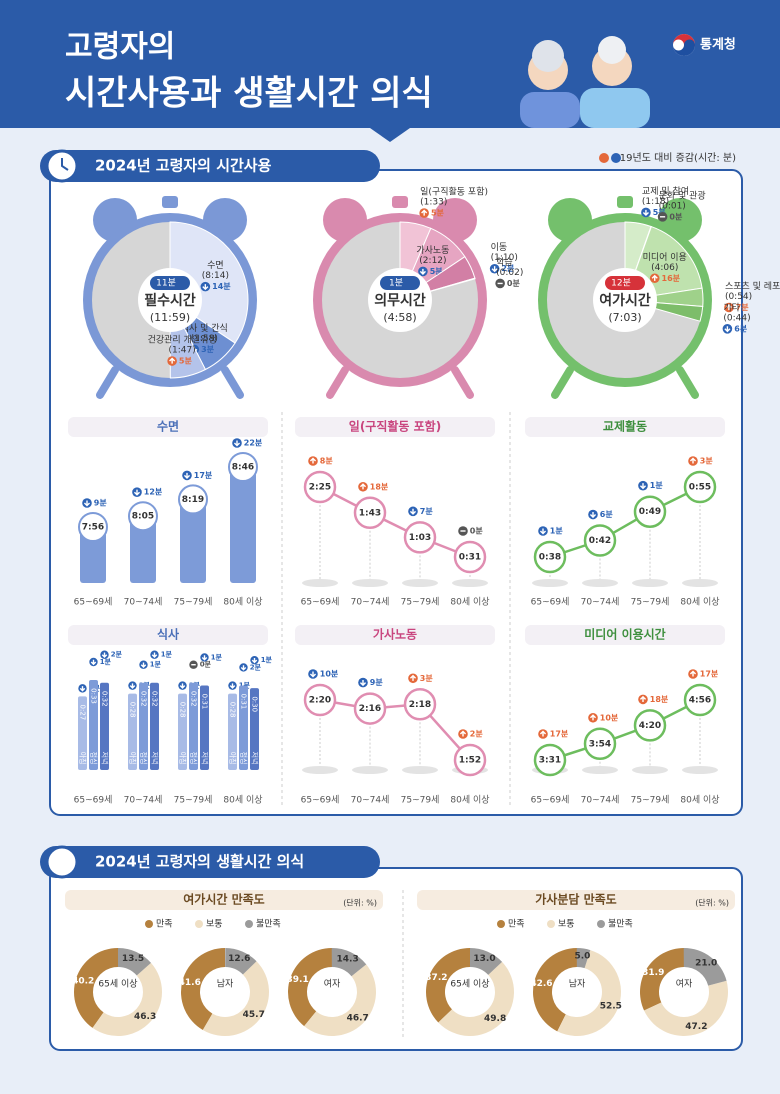  Describe the element at coordinates (233, 758) in the screenshot. I see `series-label: 아침` at that location.